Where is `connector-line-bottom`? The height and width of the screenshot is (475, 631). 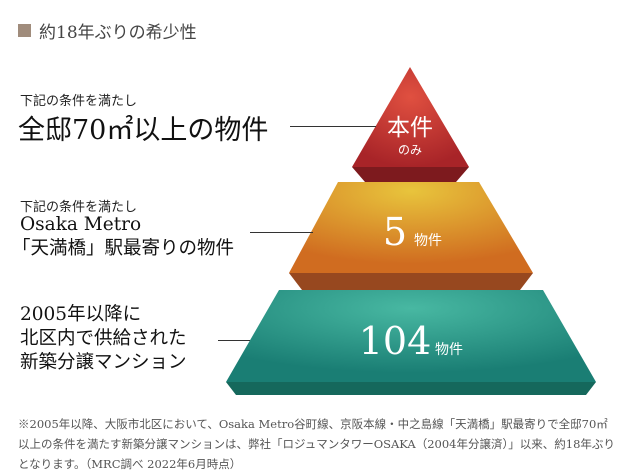
connector-line-bottom is located at coordinates (234, 340).